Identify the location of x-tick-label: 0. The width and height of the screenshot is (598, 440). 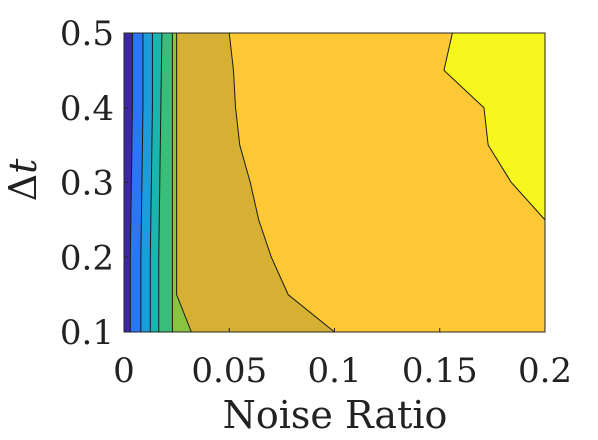
(124, 371).